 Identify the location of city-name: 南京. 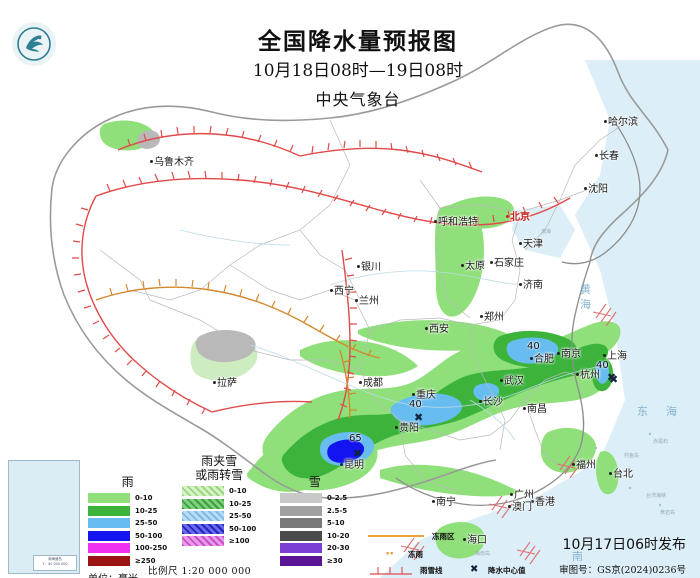
(571, 354).